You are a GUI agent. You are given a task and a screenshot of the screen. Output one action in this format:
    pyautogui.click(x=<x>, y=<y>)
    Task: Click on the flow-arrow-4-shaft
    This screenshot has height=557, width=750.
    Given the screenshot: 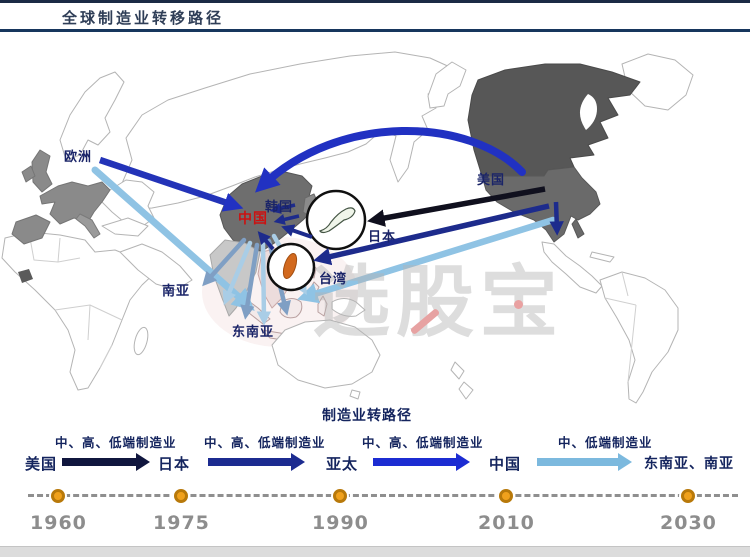 What is the action you would take?
    pyautogui.click(x=577, y=462)
    